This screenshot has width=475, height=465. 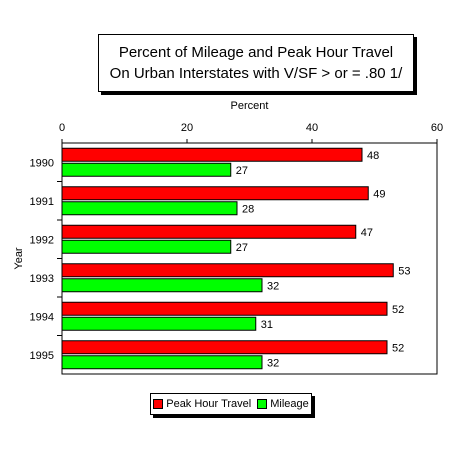 What do you see at coordinates (215, 193) in the screenshot?
I see `bar-peak-hour-travel-1991` at bounding box center [215, 193].